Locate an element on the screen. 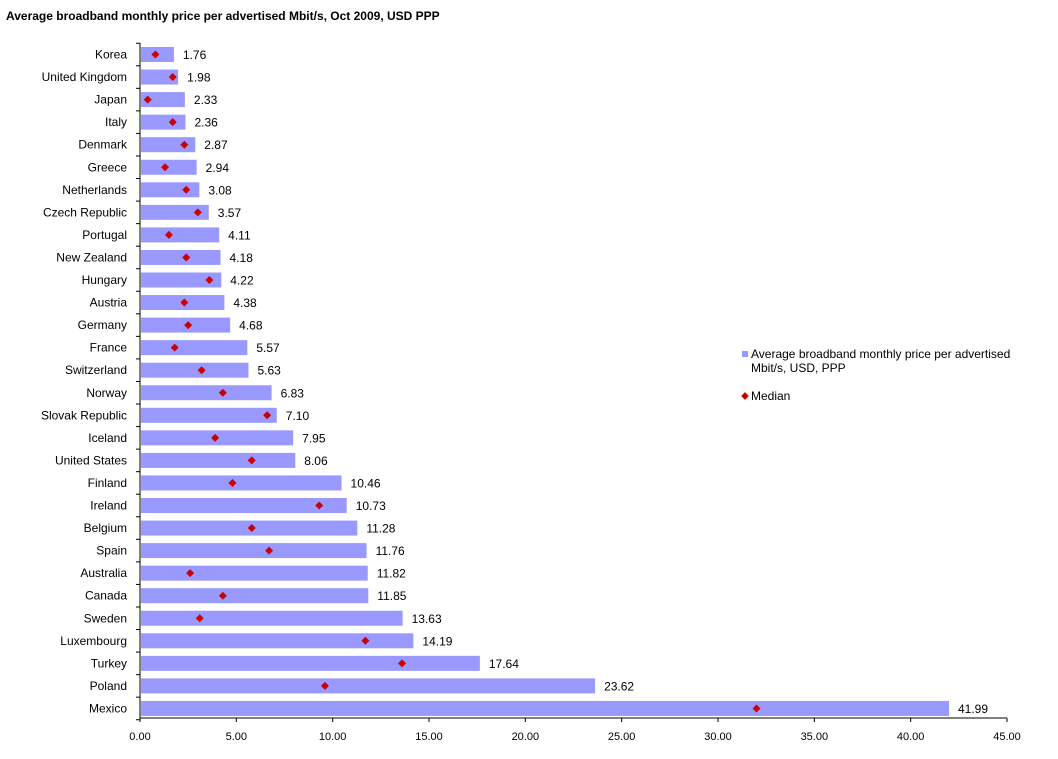 The height and width of the screenshot is (759, 1058). category-label: Australia is located at coordinates (103, 573).